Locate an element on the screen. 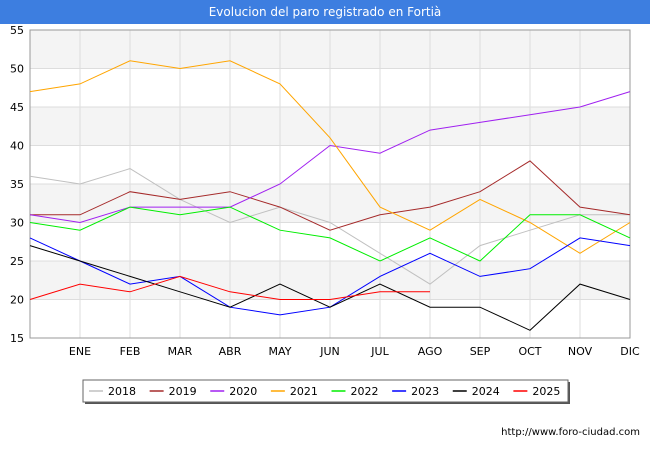  y-axis: 15 20 25 30 35 40 45 50 55 is located at coordinates (17, 184).